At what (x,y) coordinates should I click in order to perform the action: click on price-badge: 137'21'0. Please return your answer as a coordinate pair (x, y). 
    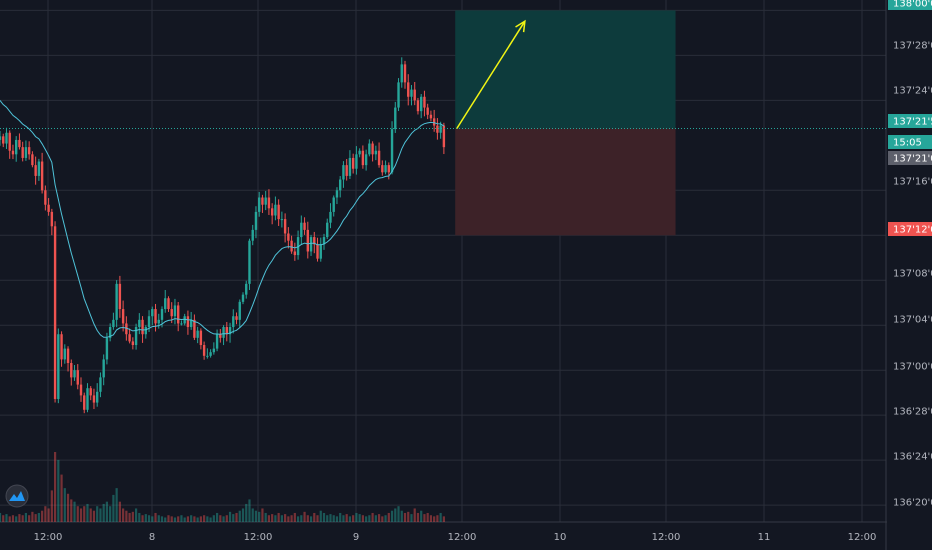
    Looking at the image, I should click on (910, 158).